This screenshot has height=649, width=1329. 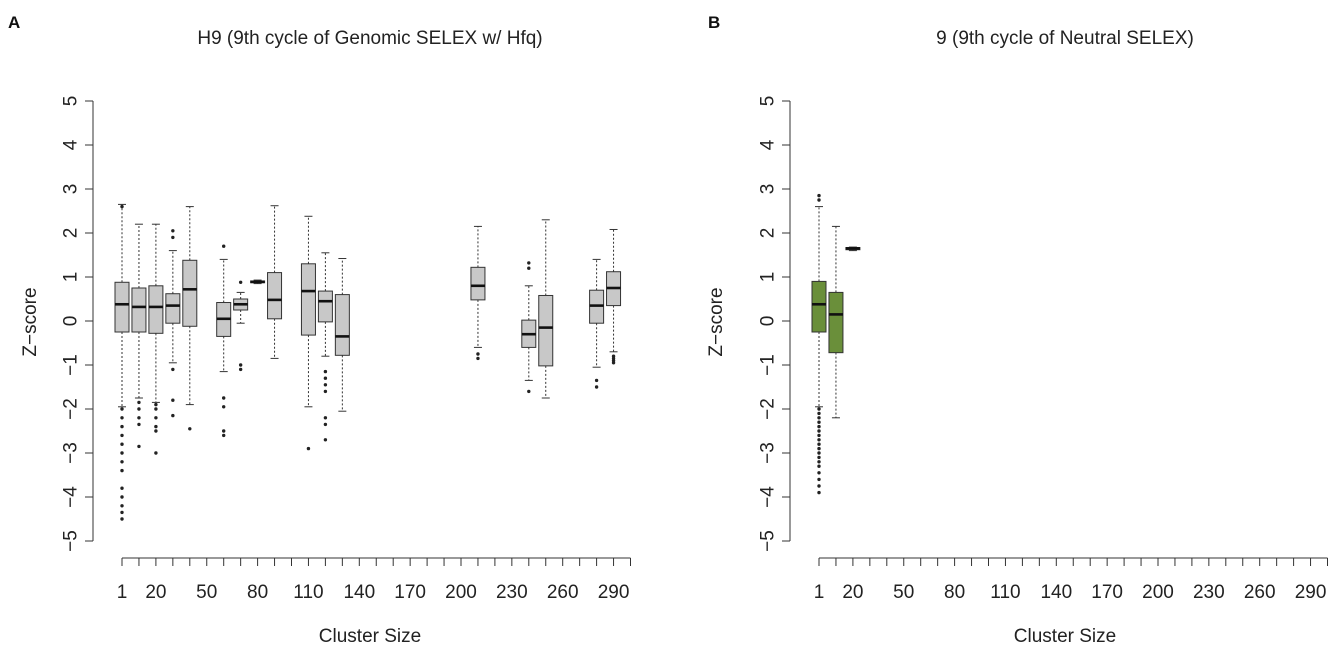 What do you see at coordinates (714, 22) in the screenshot?
I see `panel-letter-b: B` at bounding box center [714, 22].